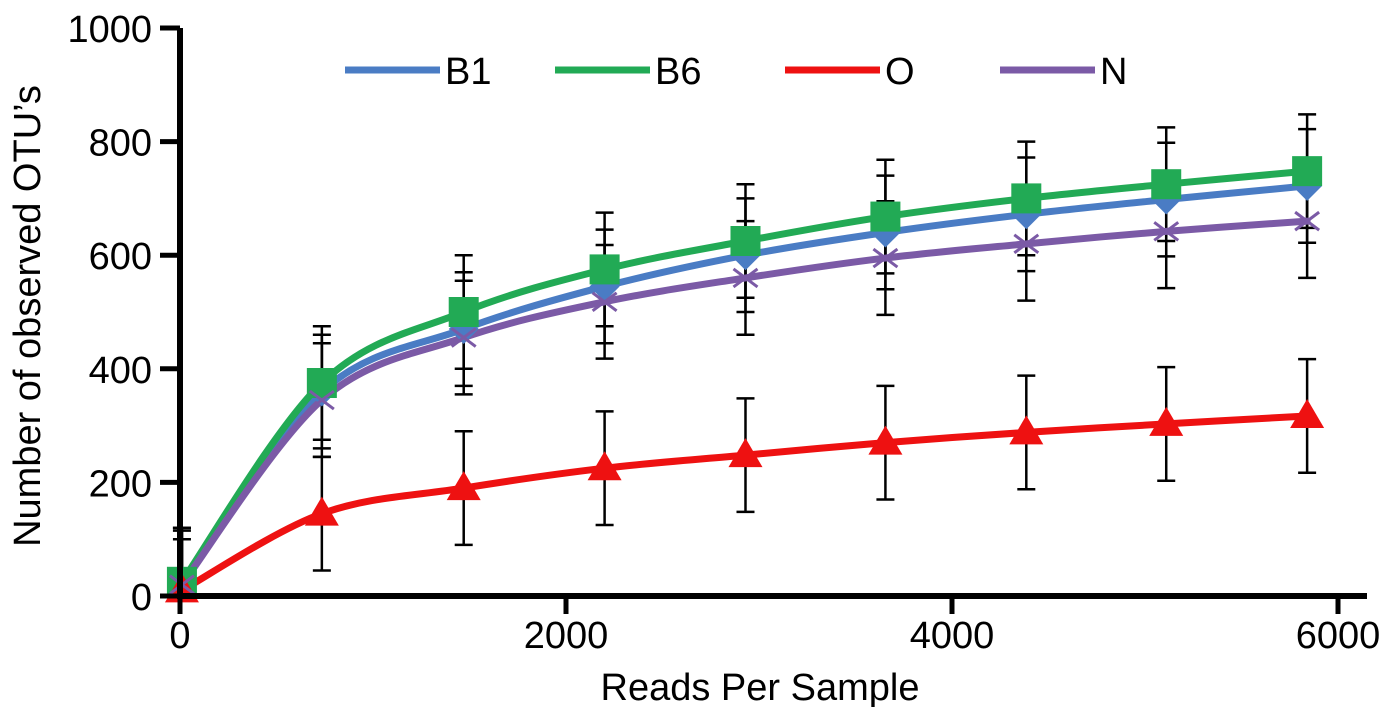 The image size is (1383, 707). Describe the element at coordinates (418, 72) in the screenshot. I see `legend-item-B1: B1` at that location.